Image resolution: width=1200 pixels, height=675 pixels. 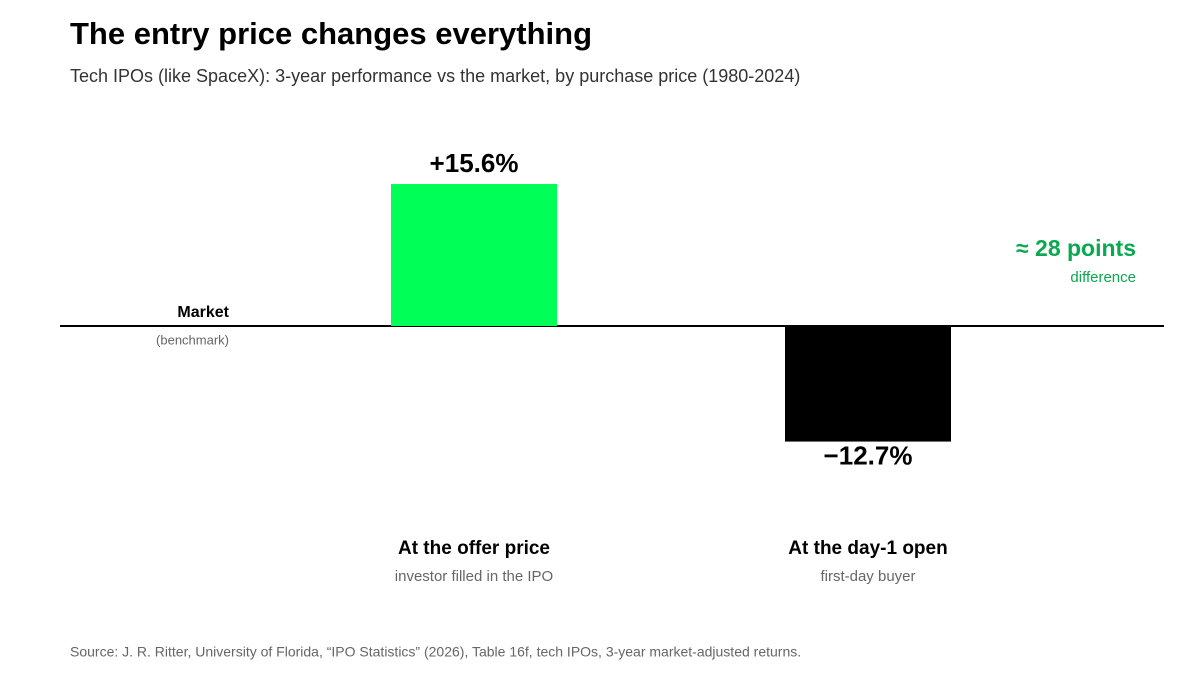 What do you see at coordinates (867, 576) in the screenshot?
I see `category-note: first-day buyer` at bounding box center [867, 576].